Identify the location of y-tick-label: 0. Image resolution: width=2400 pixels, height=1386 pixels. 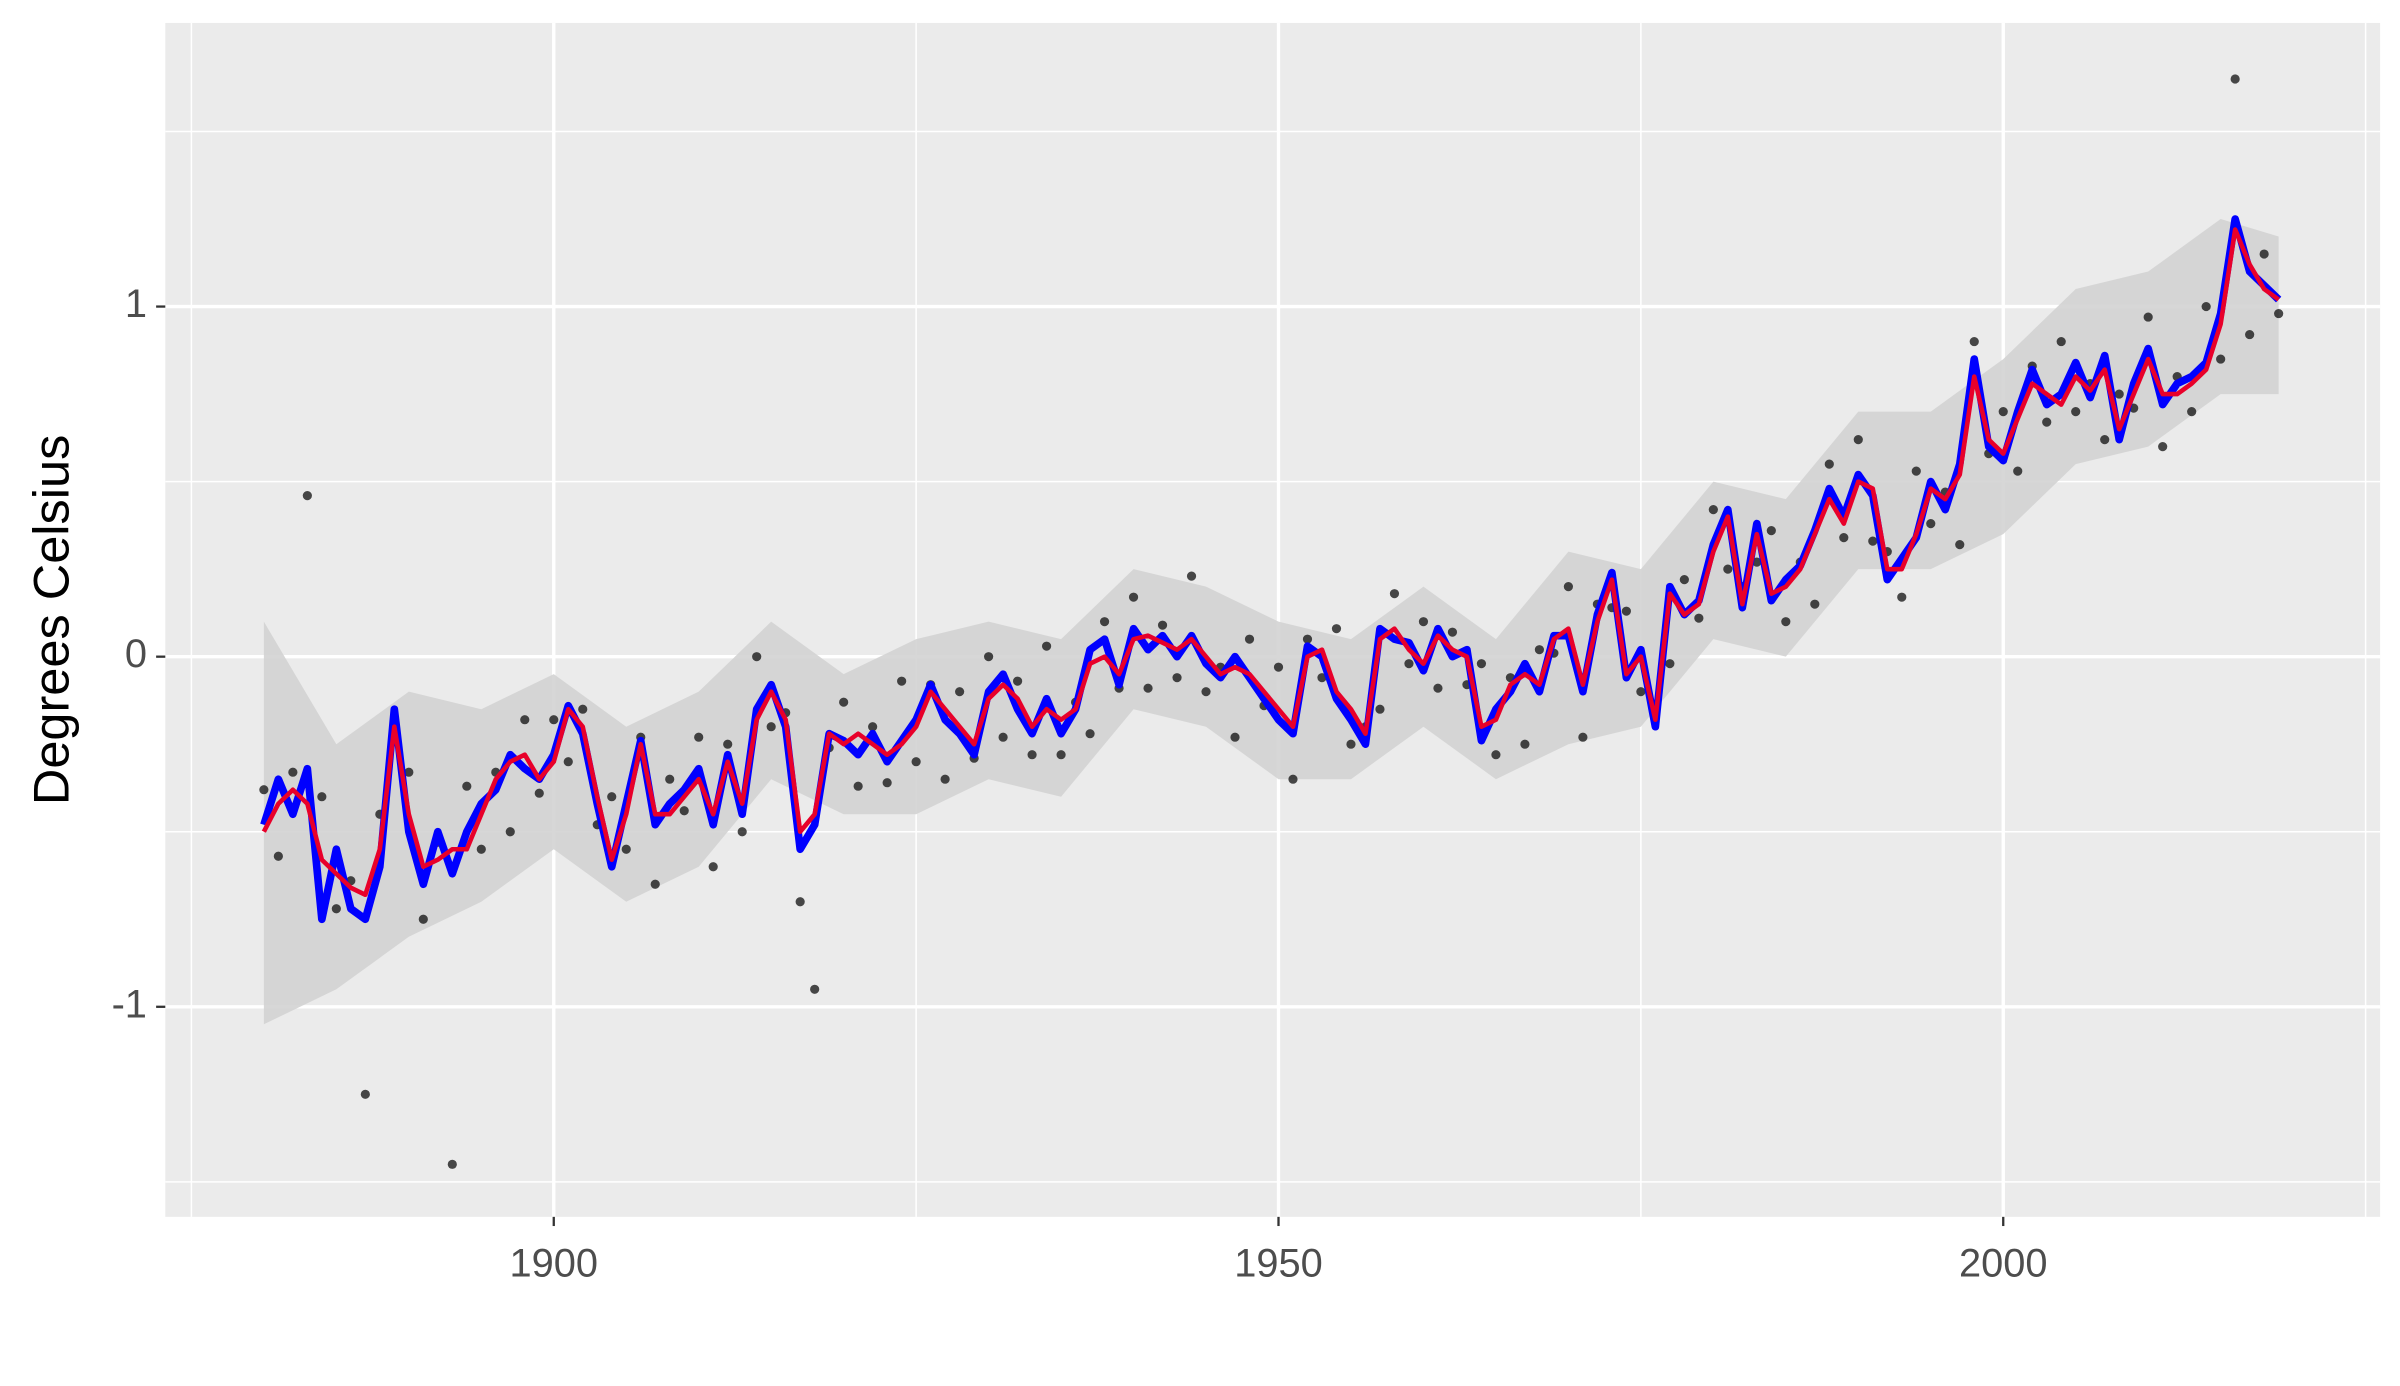
(136, 654).